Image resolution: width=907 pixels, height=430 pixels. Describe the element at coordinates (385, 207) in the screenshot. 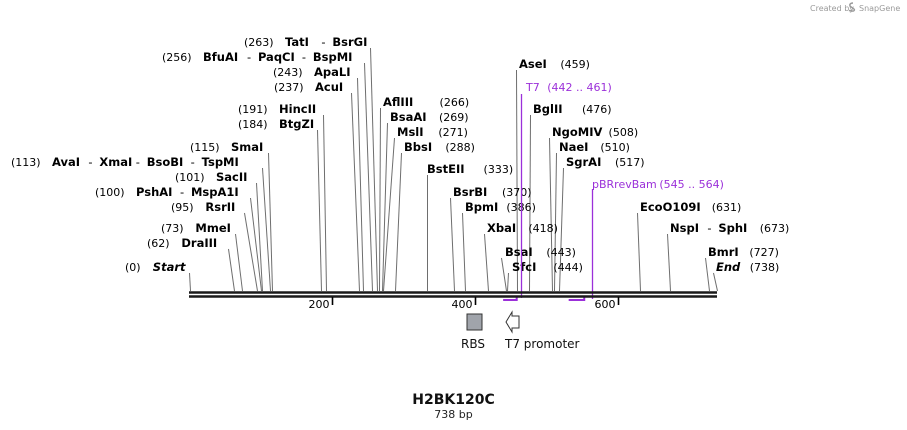

I see `site-leader-bsaai` at that location.